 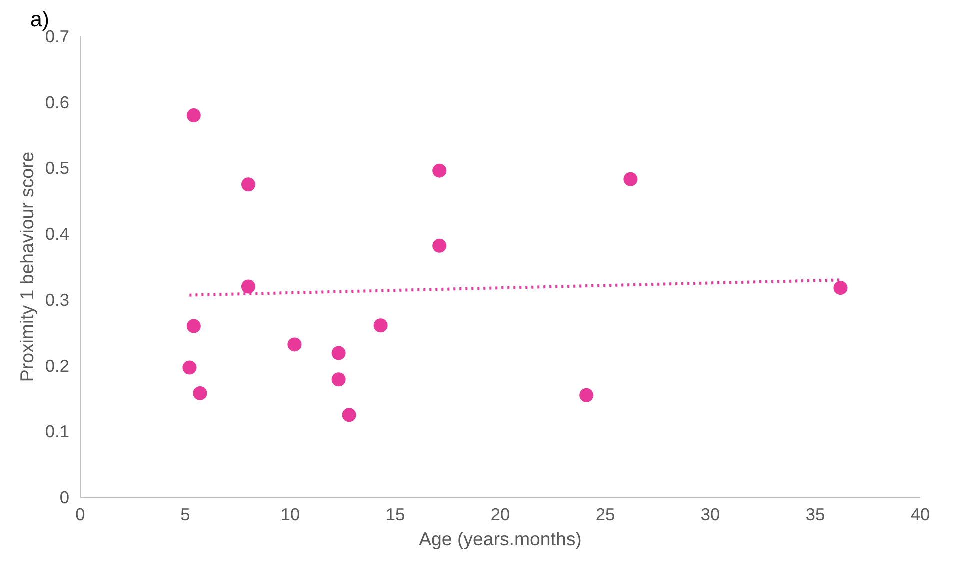 What do you see at coordinates (396, 514) in the screenshot?
I see `x-tick-label: 15` at bounding box center [396, 514].